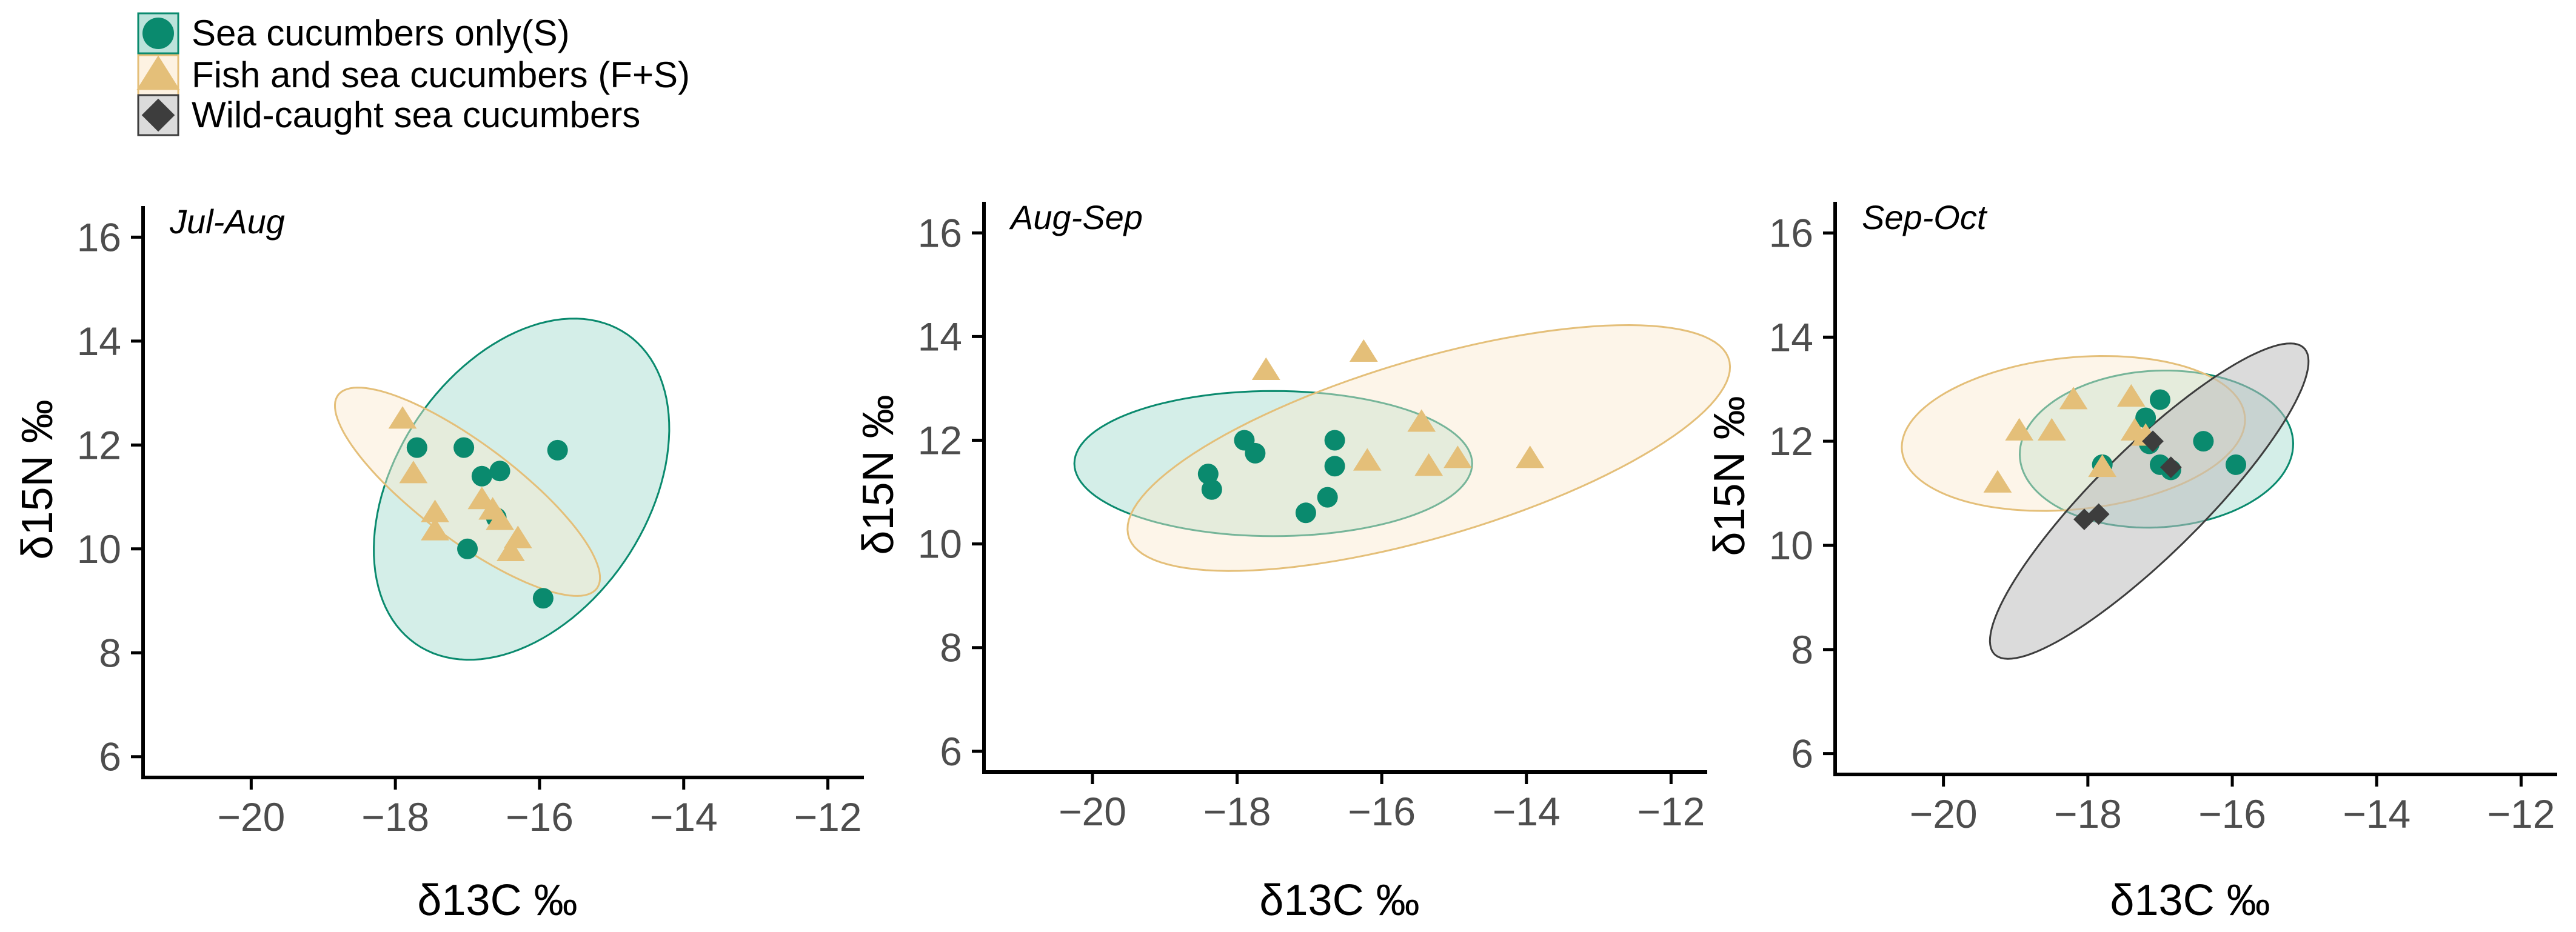  What do you see at coordinates (416, 115) in the screenshot?
I see `legend-label: Wild-caught sea cucumbers` at bounding box center [416, 115].